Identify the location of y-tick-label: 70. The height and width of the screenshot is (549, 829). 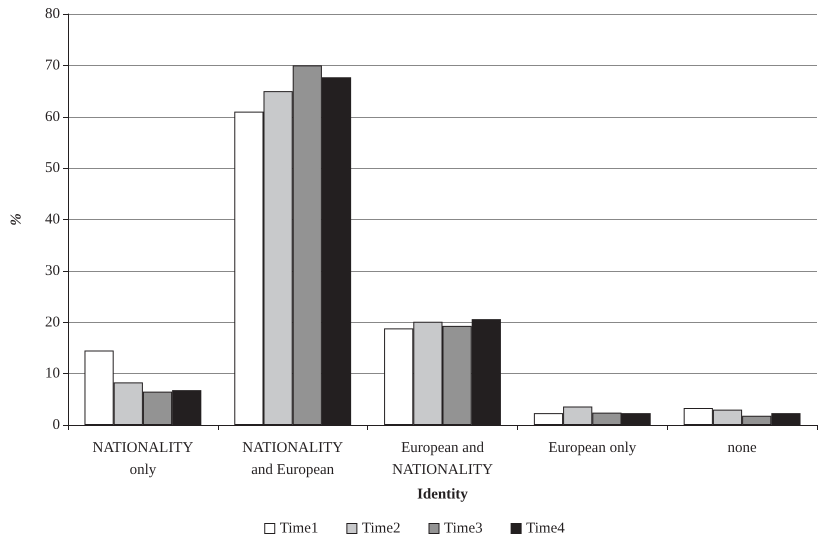
(52, 65).